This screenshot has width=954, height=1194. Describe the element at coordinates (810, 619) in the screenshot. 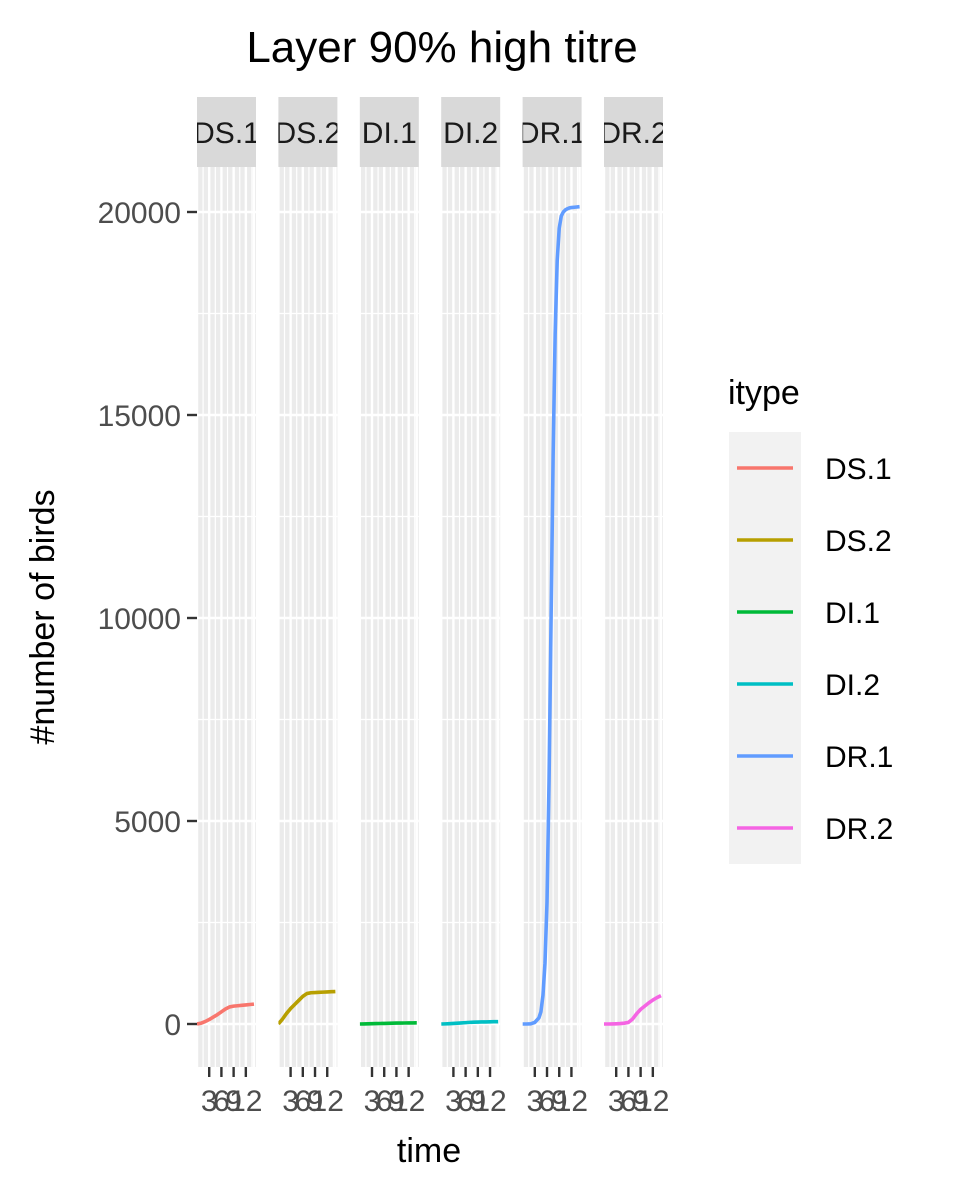

I see `legend: itype DS.1 DS.2 DI.1 DI.2 DR.1 DR.2` at that location.